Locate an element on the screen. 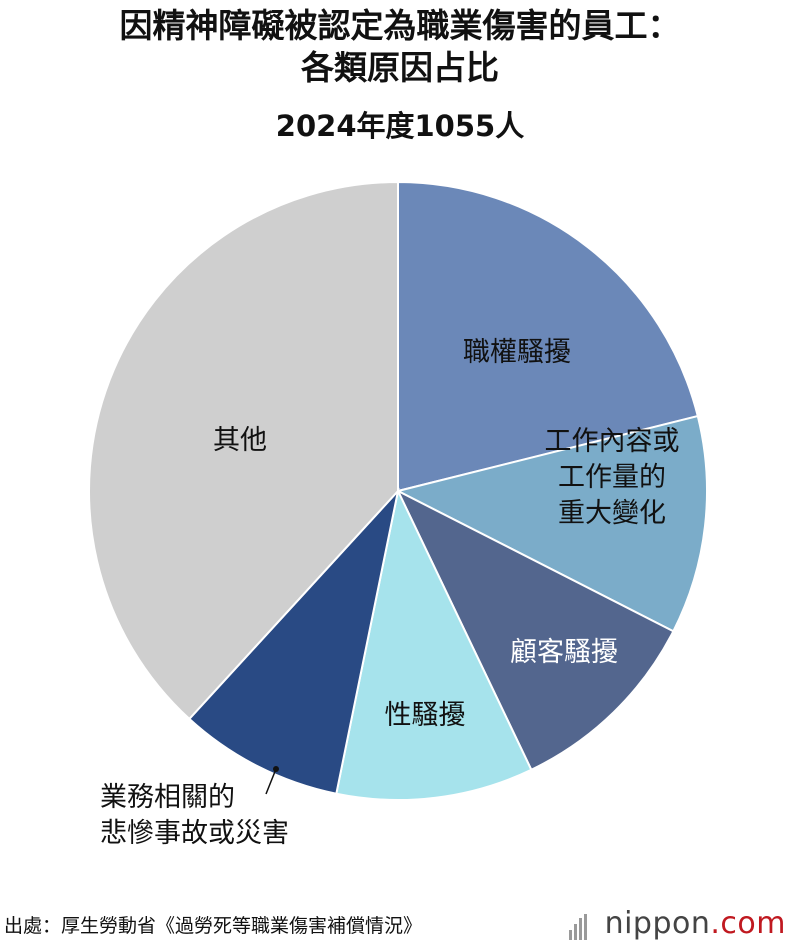 The image size is (800, 952). chart-title: 因精神障礙被認定為職業傷害的員工： is located at coordinates (400, 25).